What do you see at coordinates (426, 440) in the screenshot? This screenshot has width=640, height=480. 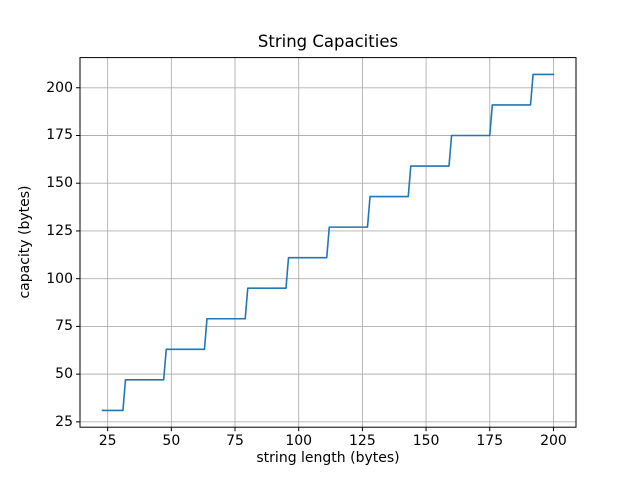 I see `x-tick-label: 150` at bounding box center [426, 440].